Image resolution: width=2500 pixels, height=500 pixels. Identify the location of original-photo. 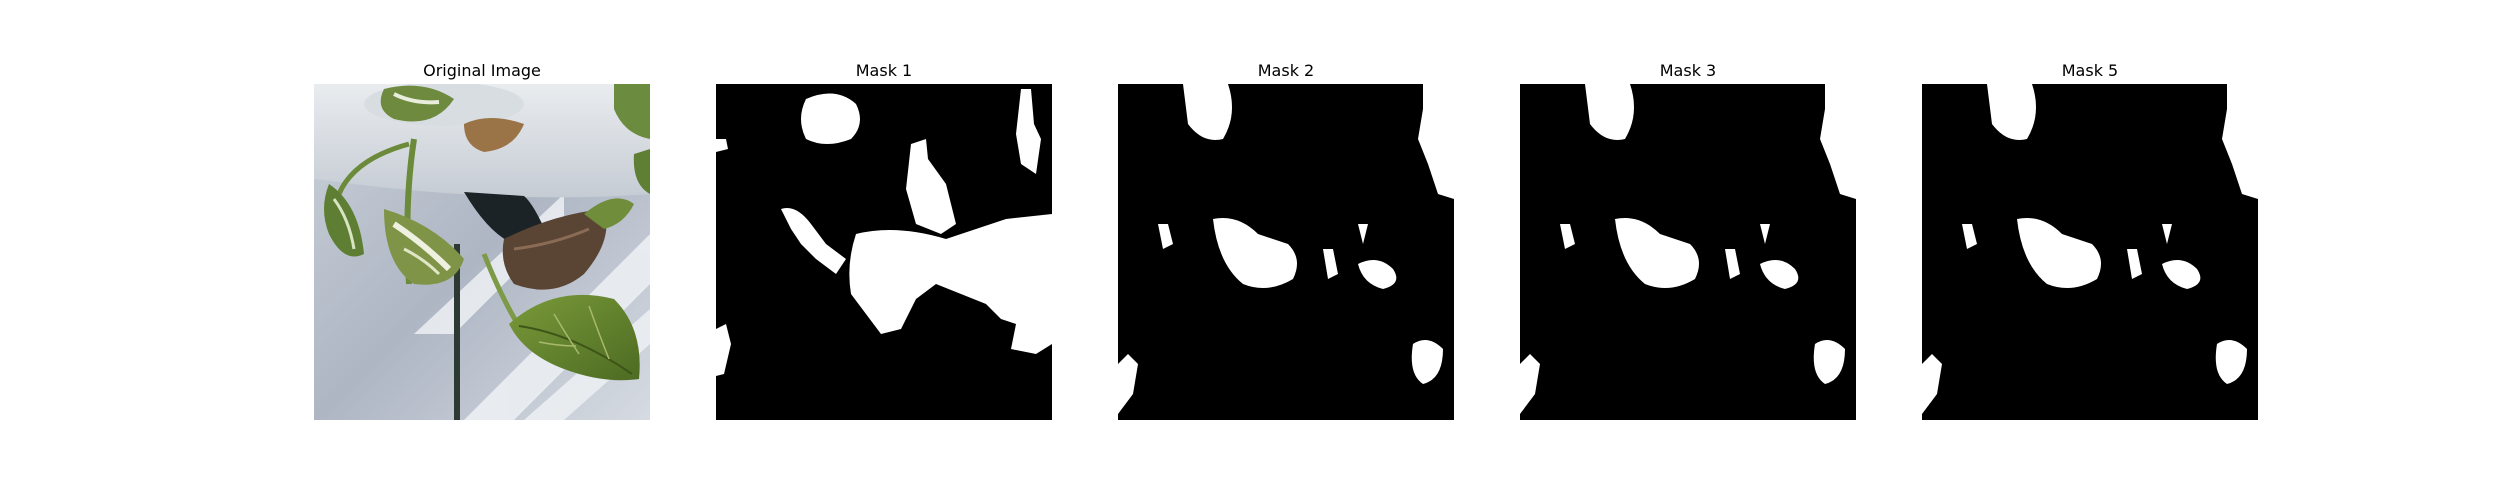
(482, 252).